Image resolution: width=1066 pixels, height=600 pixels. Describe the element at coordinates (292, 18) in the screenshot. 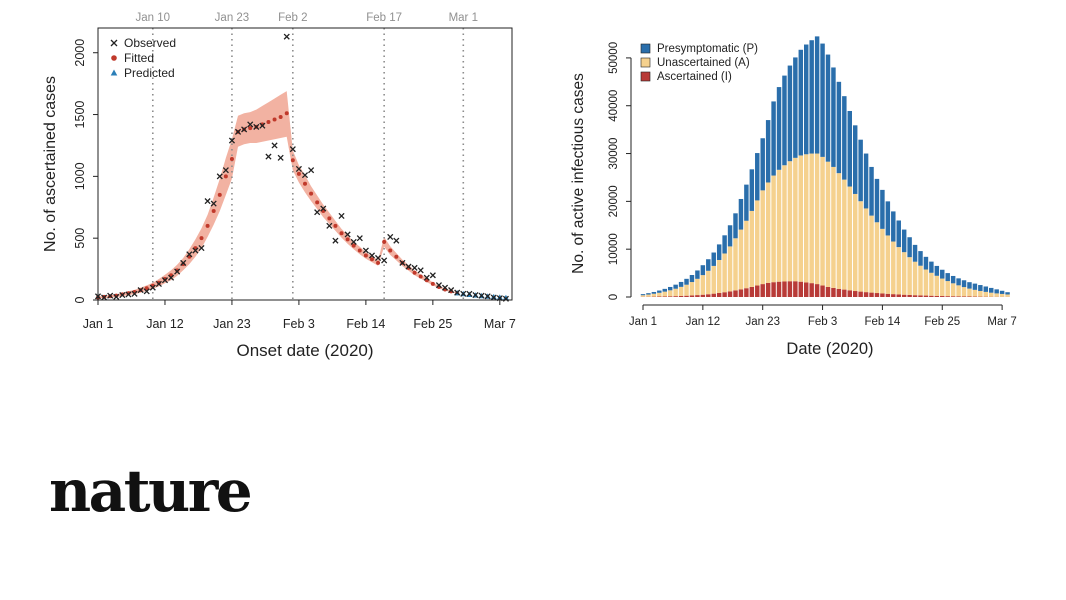

I see `period-label: Feb 2` at that location.